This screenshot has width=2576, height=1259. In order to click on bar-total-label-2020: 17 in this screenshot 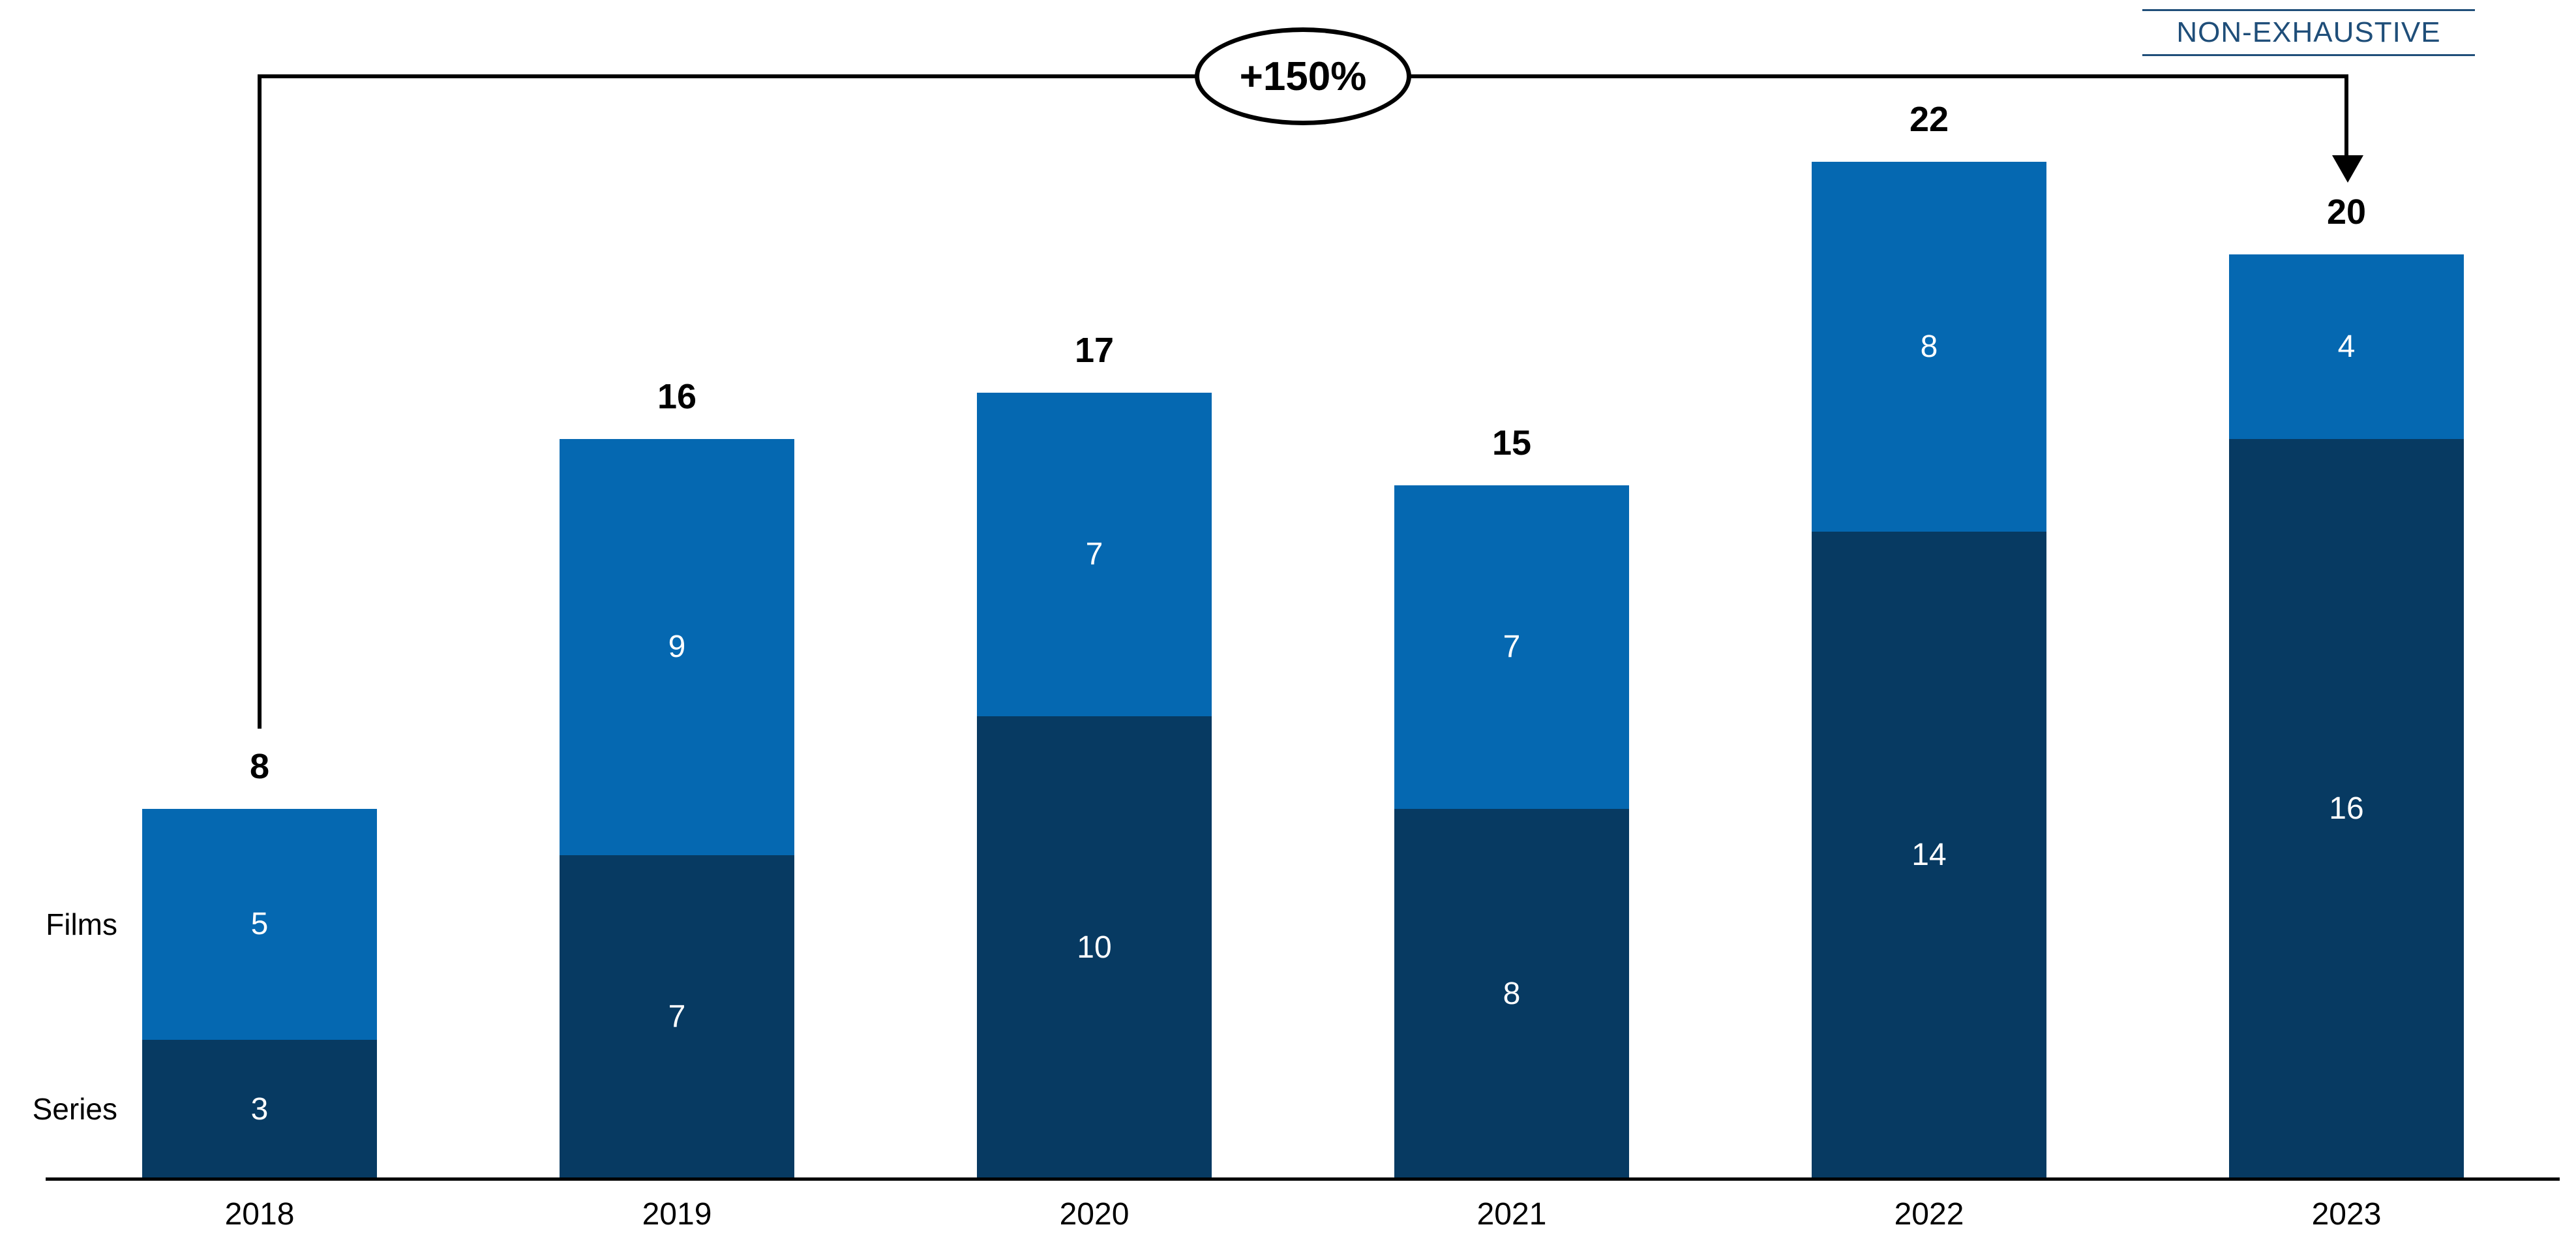, I will do `click(1094, 351)`.